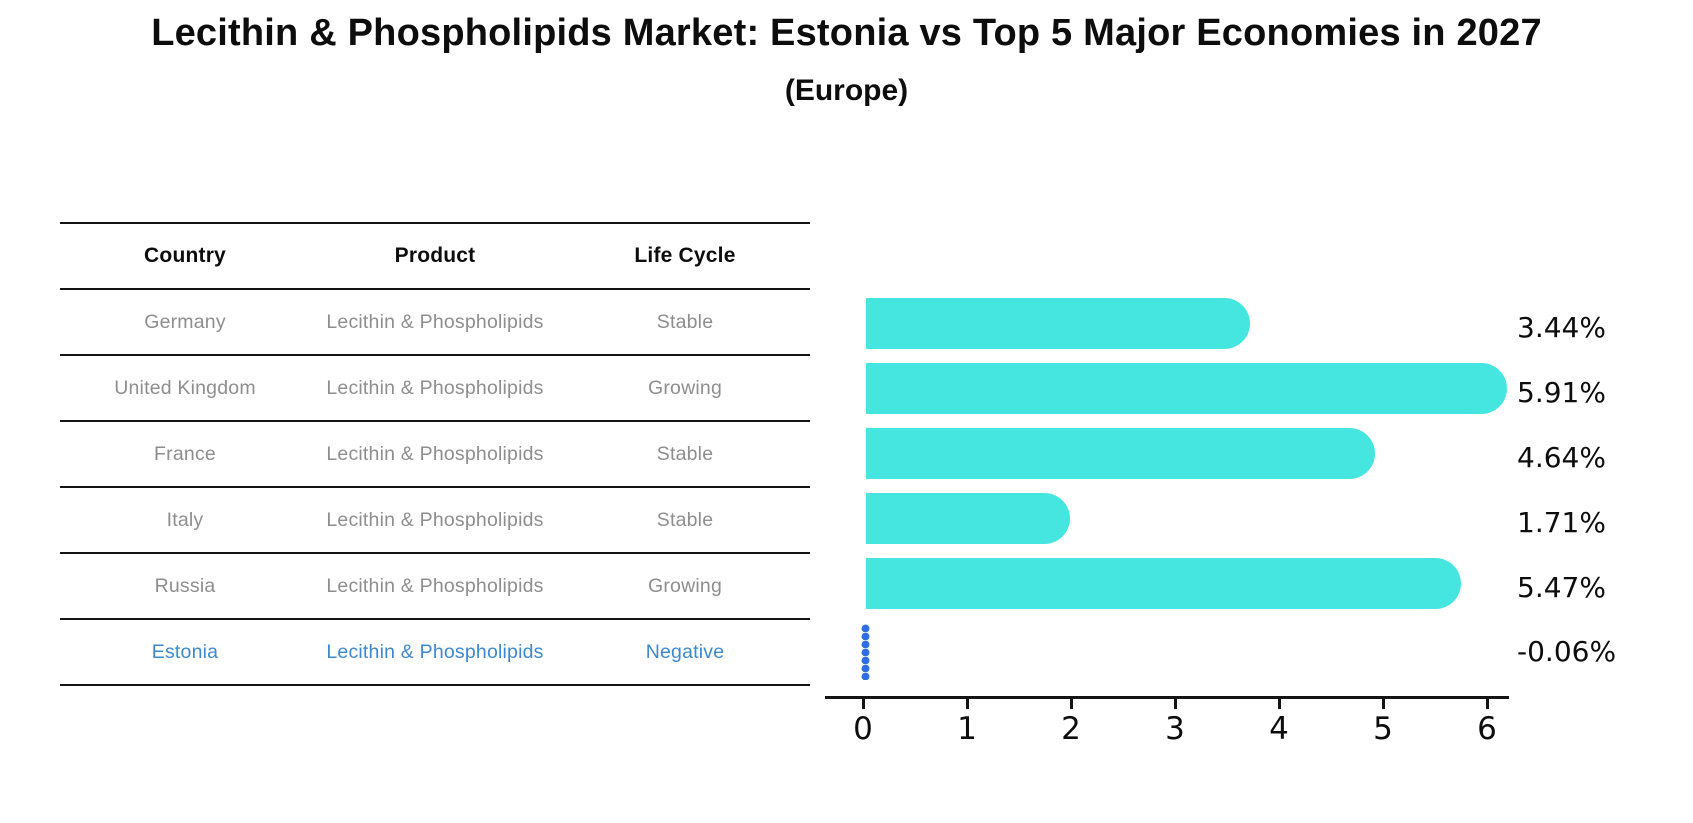 The width and height of the screenshot is (1693, 823). I want to click on table-row: Russia Lecithin & Phospholipids Growing, so click(435, 587).